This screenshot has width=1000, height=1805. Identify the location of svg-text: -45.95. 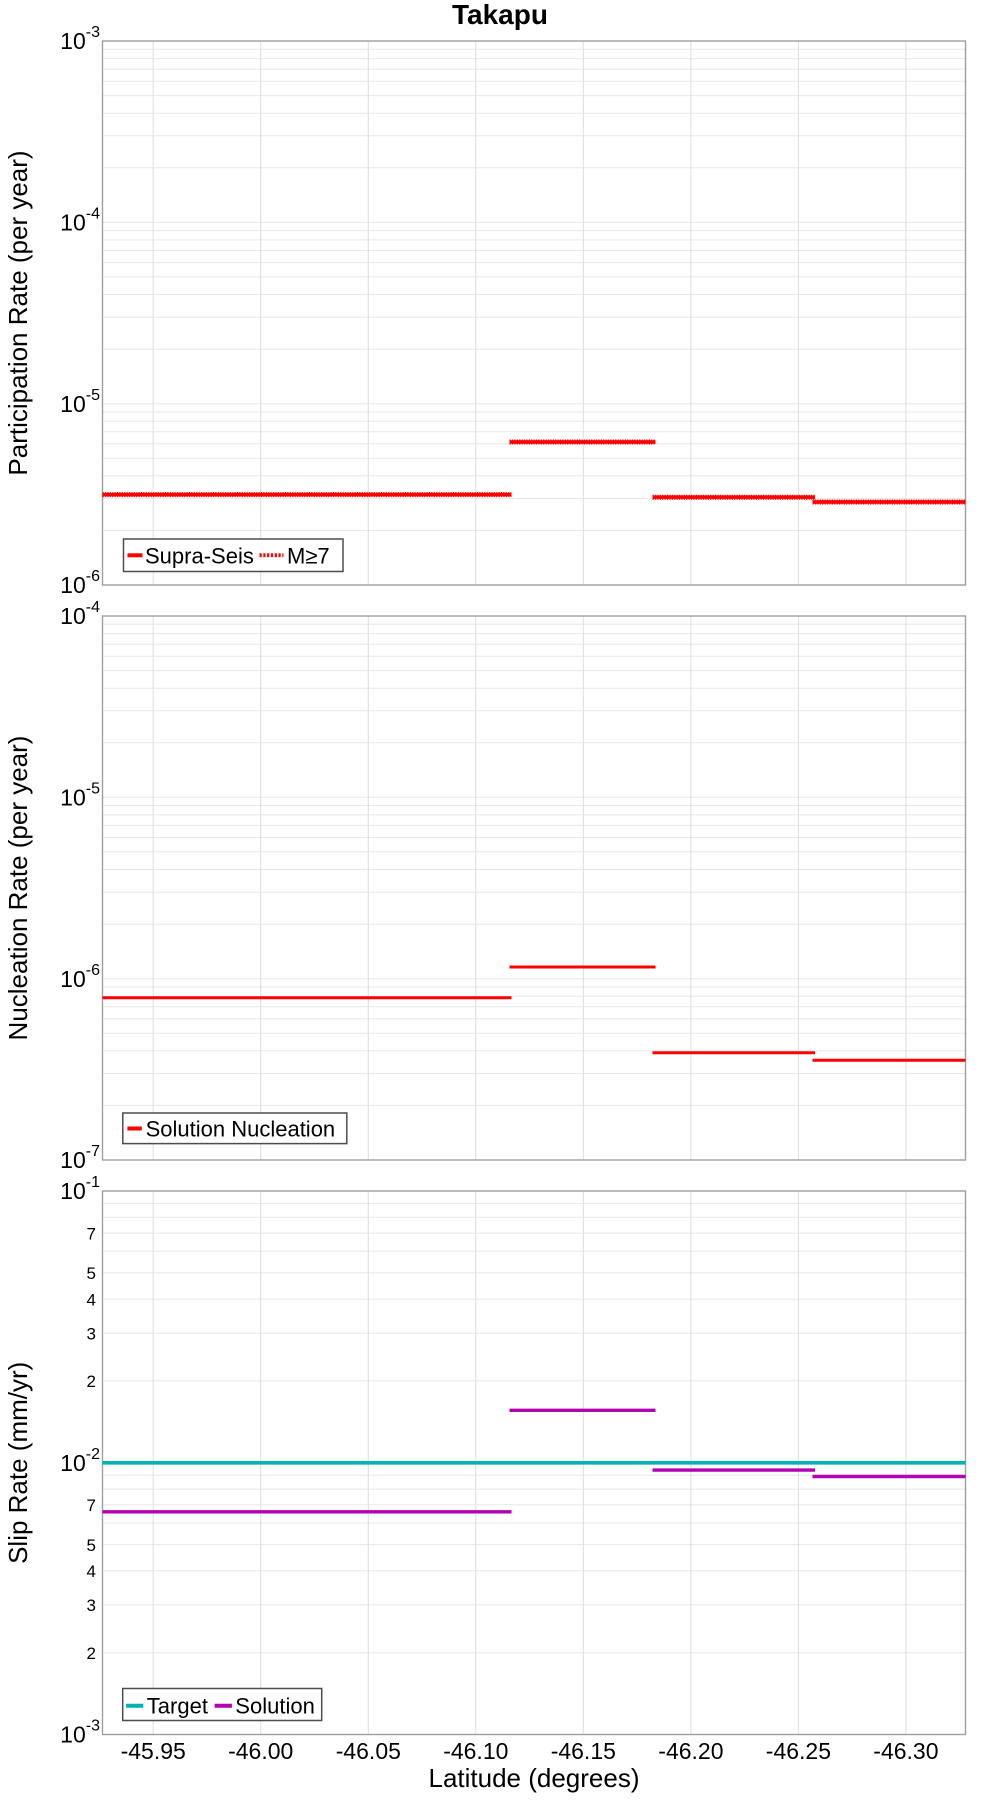
(153, 1751).